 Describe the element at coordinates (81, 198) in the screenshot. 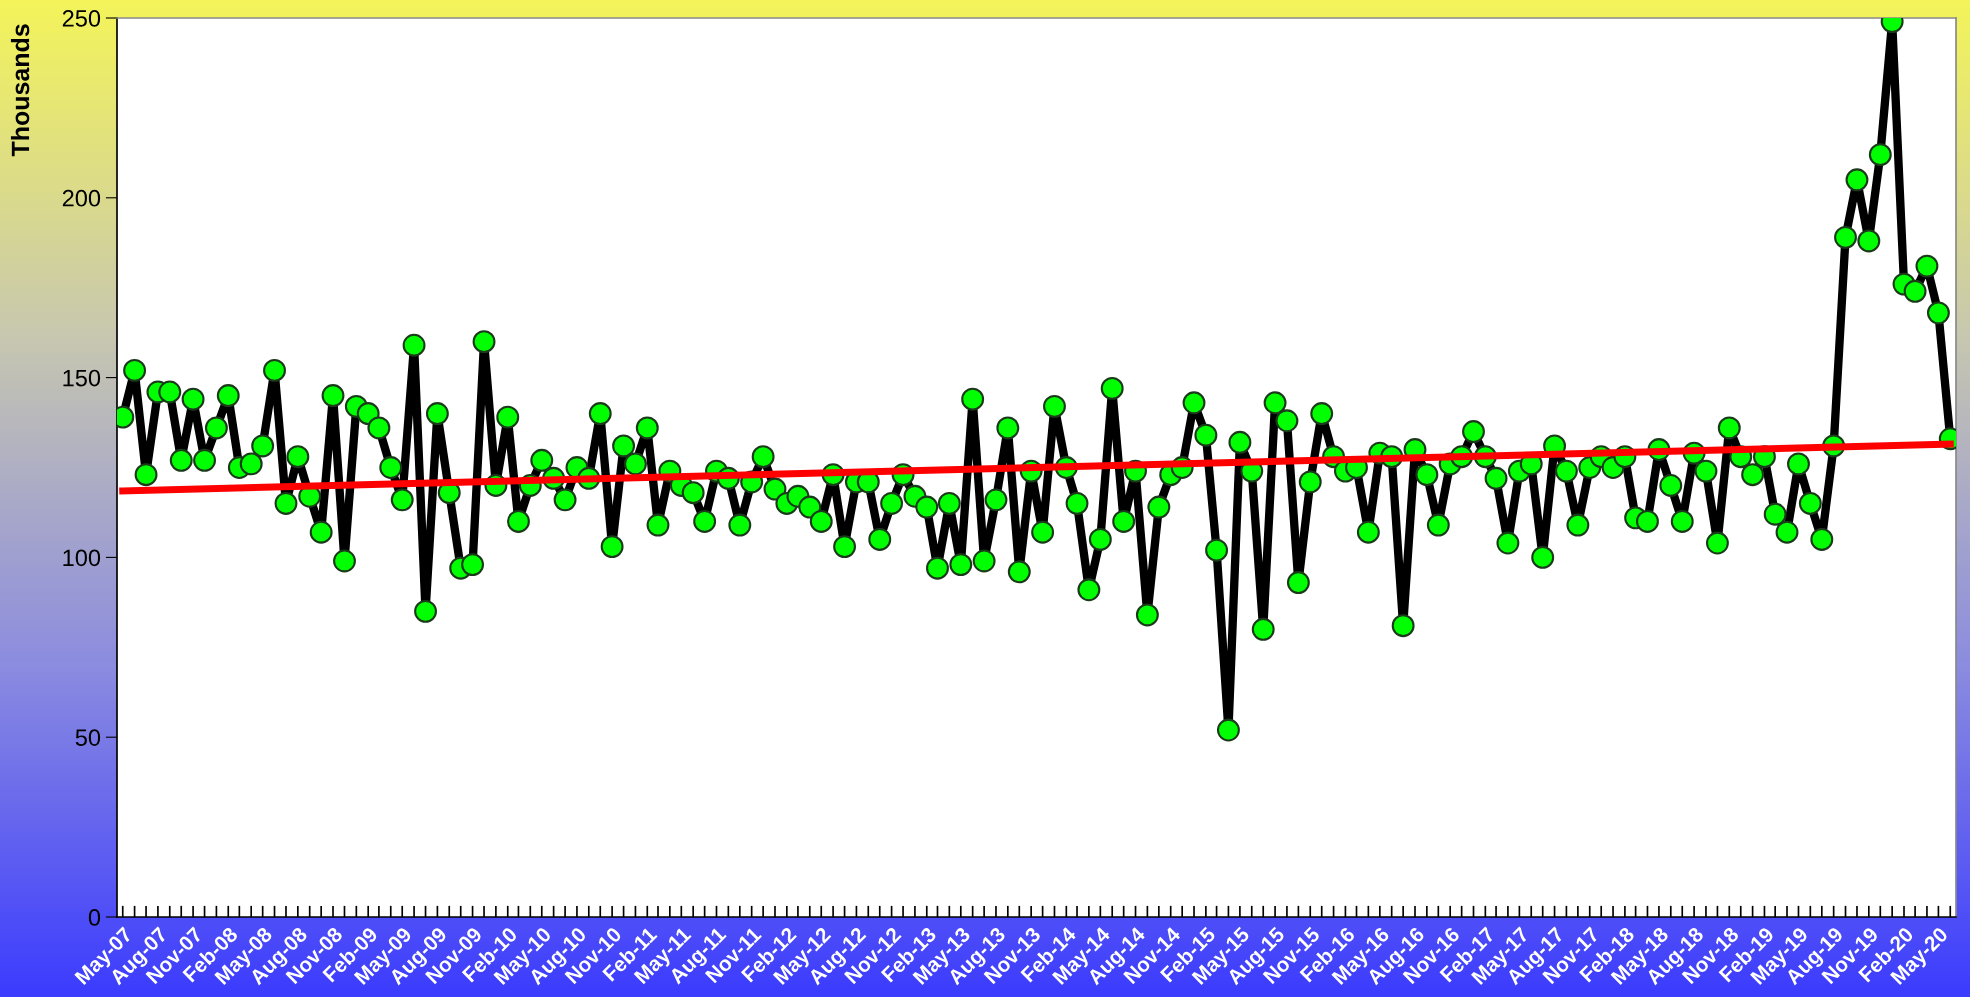

I see `y-tick-label: 200` at that location.